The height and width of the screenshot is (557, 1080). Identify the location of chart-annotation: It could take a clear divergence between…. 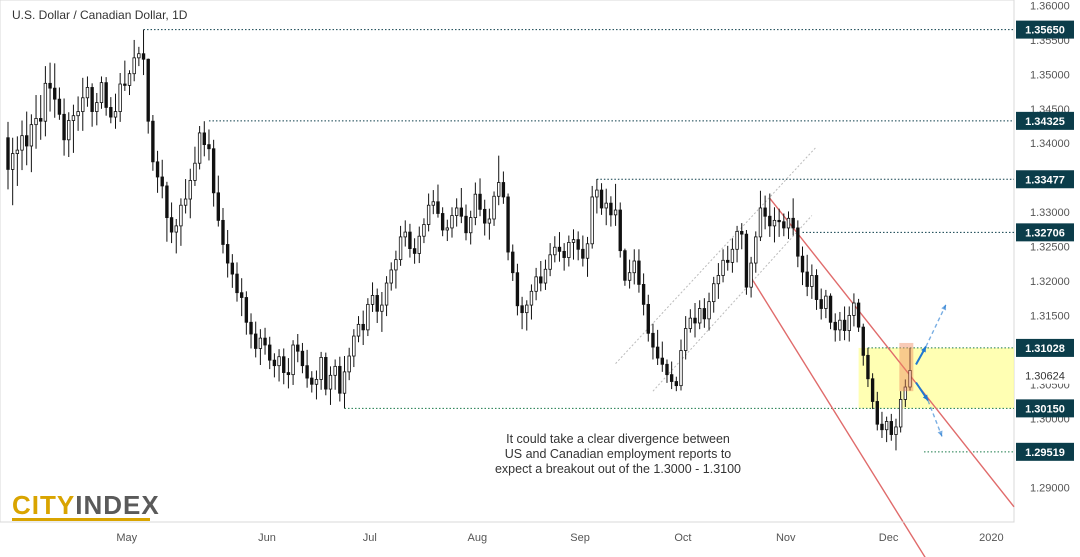
(618, 454).